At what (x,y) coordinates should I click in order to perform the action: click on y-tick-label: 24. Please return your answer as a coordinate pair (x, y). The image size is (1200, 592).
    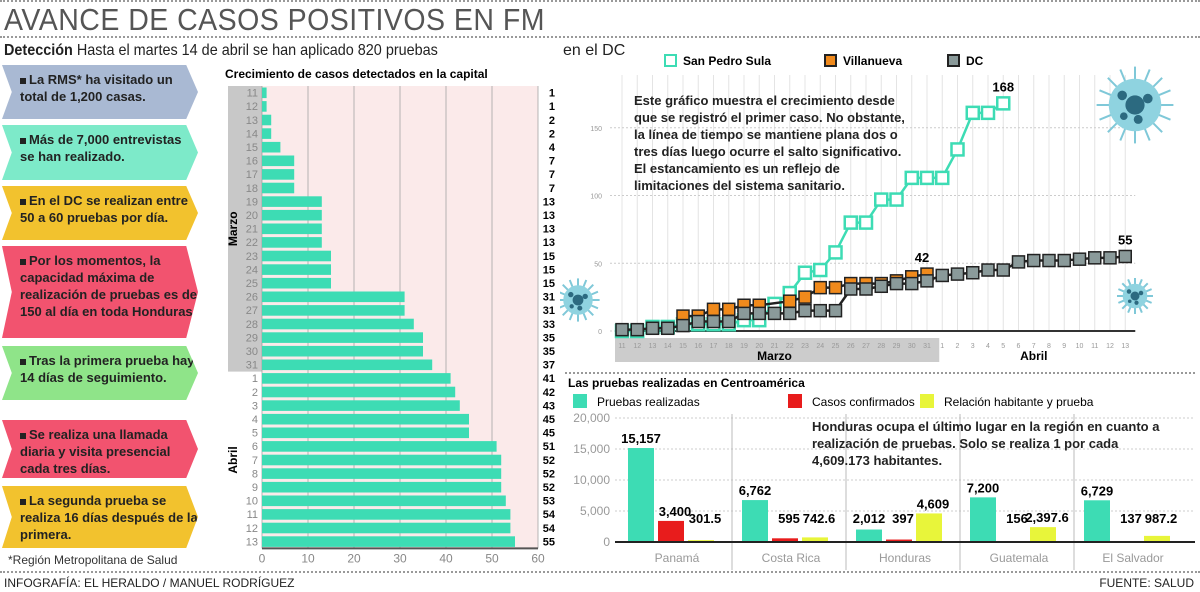
    Looking at the image, I should click on (252, 270).